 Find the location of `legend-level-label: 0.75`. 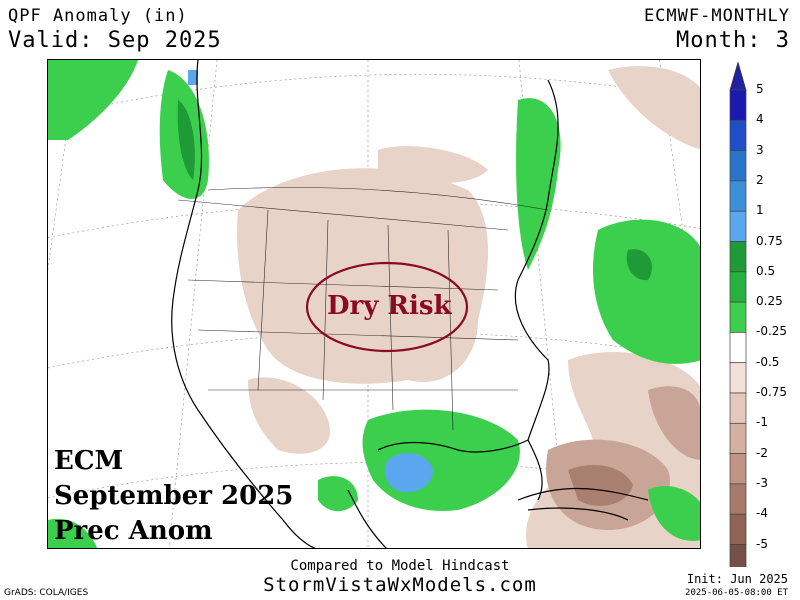

legend-level-label: 0.75 is located at coordinates (769, 240).